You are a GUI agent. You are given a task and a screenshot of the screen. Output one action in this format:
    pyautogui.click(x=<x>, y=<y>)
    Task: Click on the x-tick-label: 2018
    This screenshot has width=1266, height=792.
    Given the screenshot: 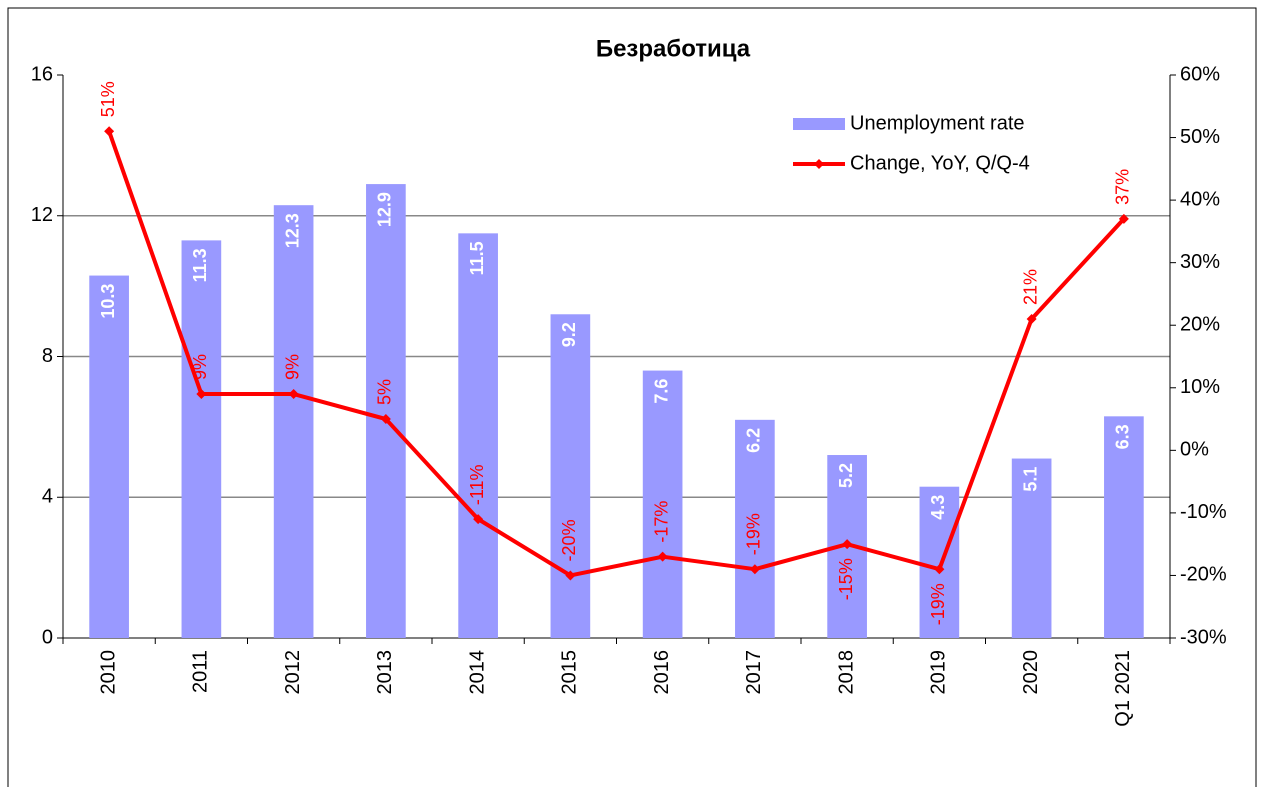 What is the action you would take?
    pyautogui.click(x=846, y=672)
    